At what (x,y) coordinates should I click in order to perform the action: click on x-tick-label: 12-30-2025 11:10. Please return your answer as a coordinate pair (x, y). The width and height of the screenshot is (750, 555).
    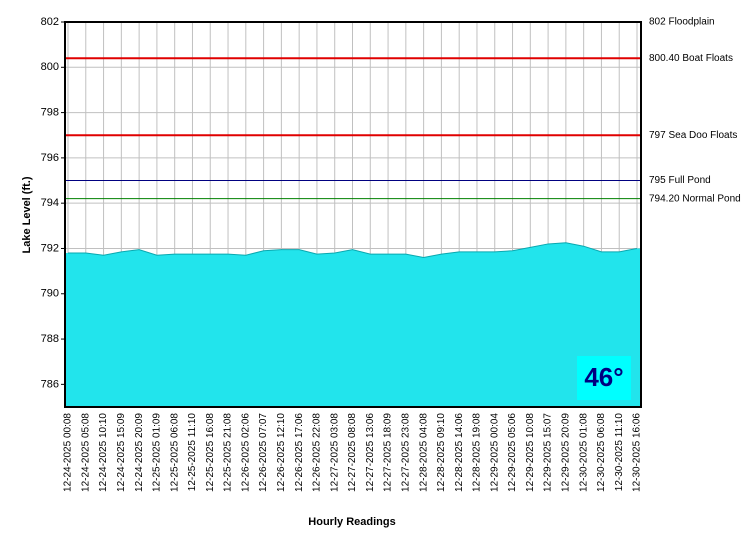
    Looking at the image, I should click on (619, 452).